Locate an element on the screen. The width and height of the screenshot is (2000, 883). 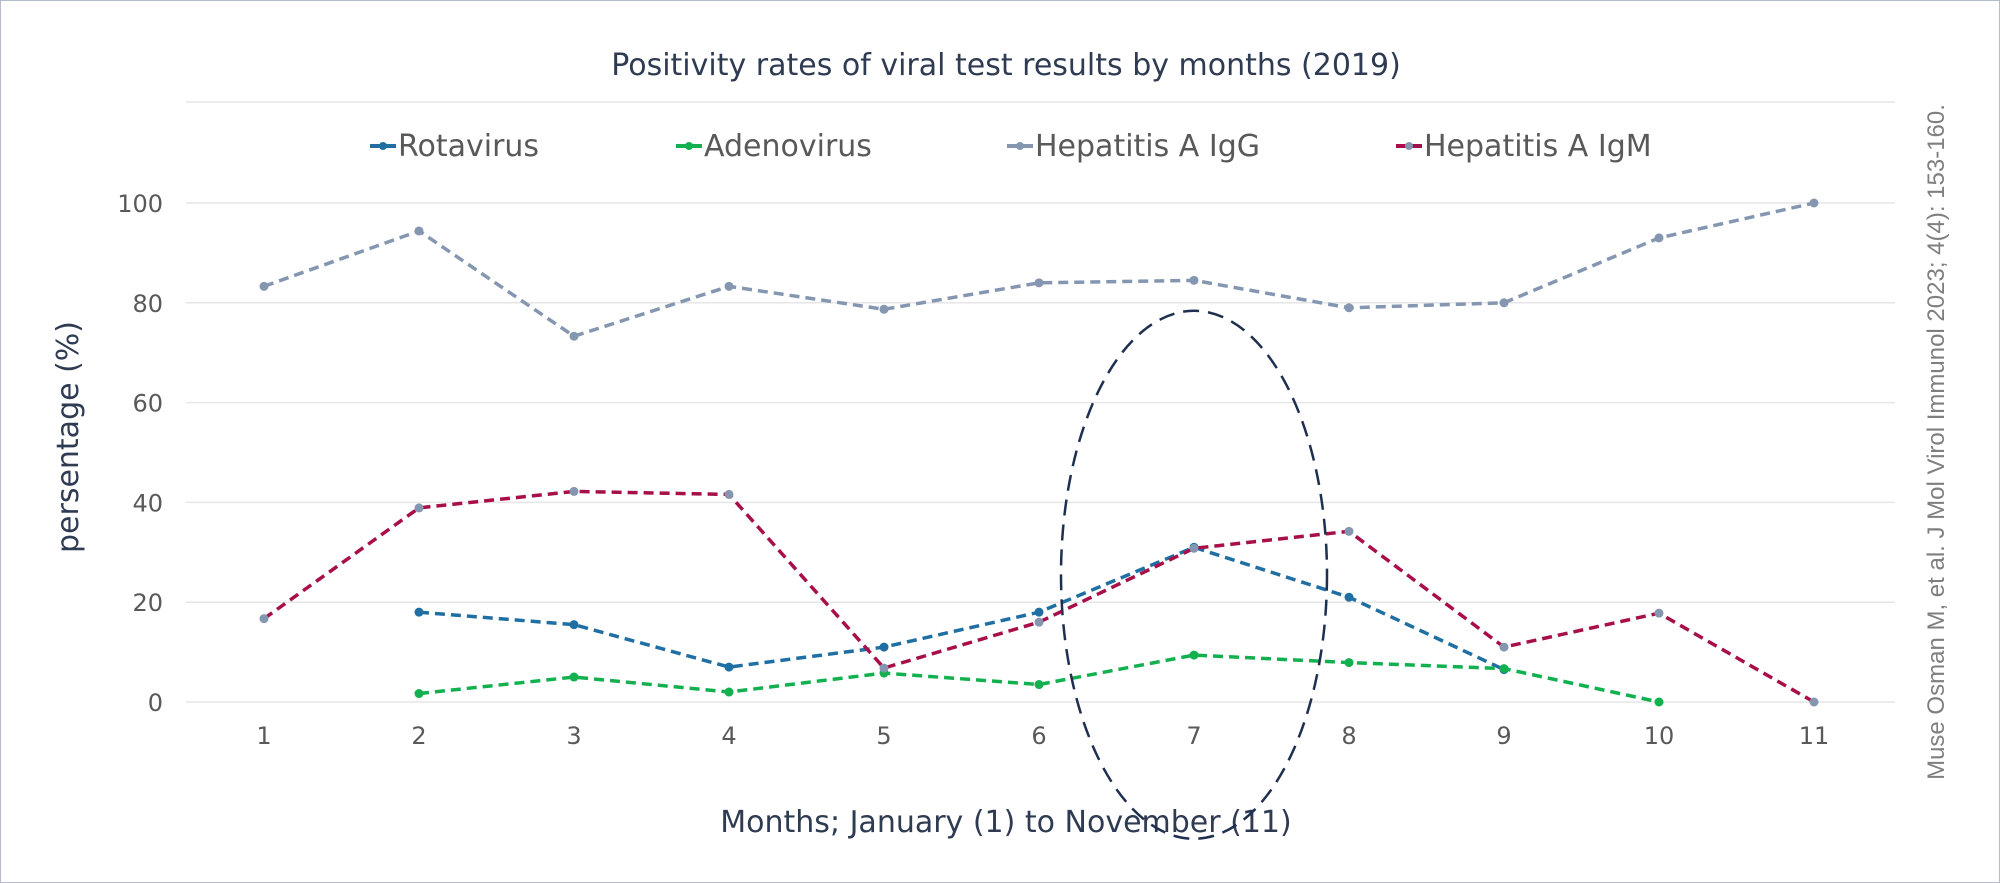
highlight-circle is located at coordinates (1194, 575).